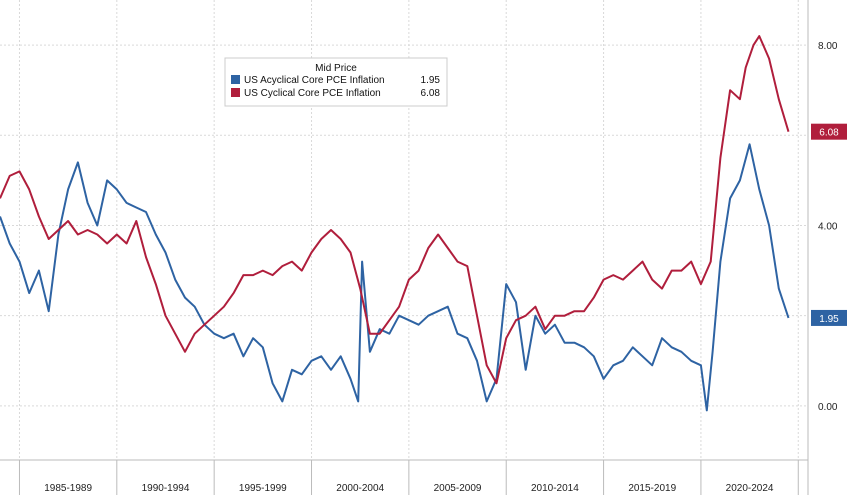 Image resolution: width=848 pixels, height=495 pixels. What do you see at coordinates (336, 68) in the screenshot?
I see `legend-title: Mid Price` at bounding box center [336, 68].